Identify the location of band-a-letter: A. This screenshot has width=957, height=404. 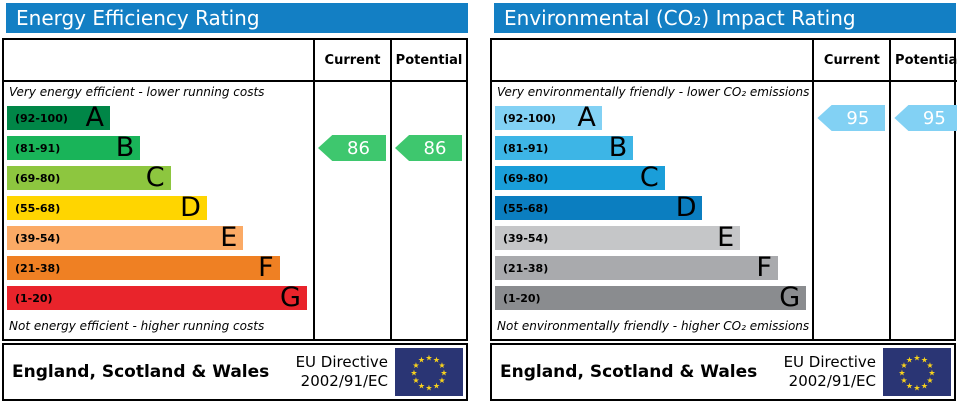
(95, 117).